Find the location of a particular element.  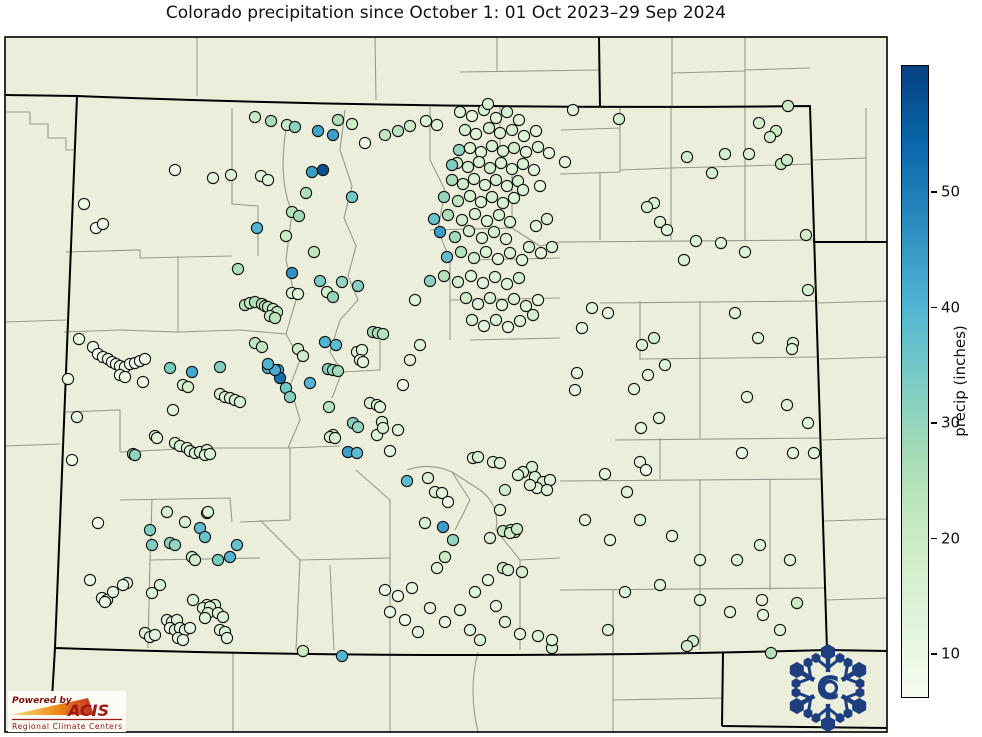

acis-logo-graphic: Powered by ACIS Regional Climate Centers is located at coordinates (66, 713).